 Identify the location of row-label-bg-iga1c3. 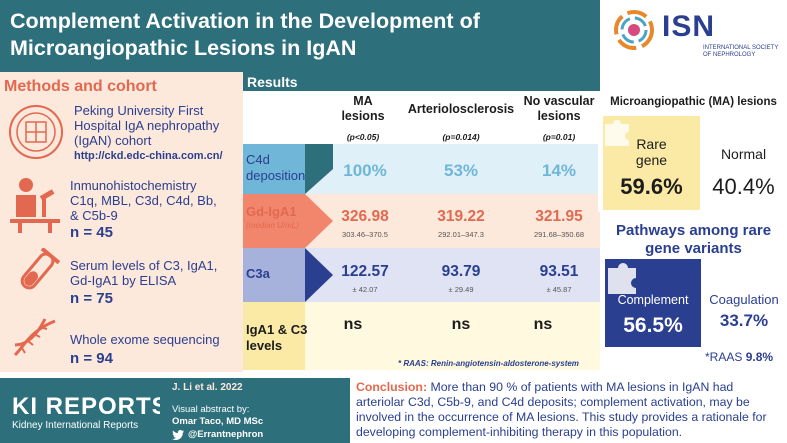
(274, 336).